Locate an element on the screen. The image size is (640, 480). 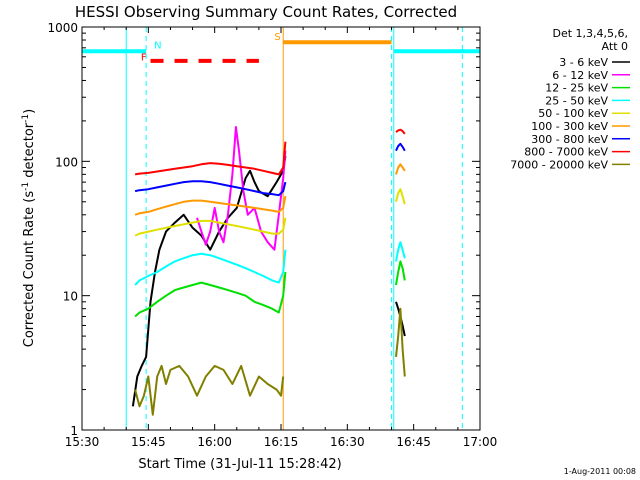
legend-entry-label: 50 - 100 keV is located at coordinates (573, 113).